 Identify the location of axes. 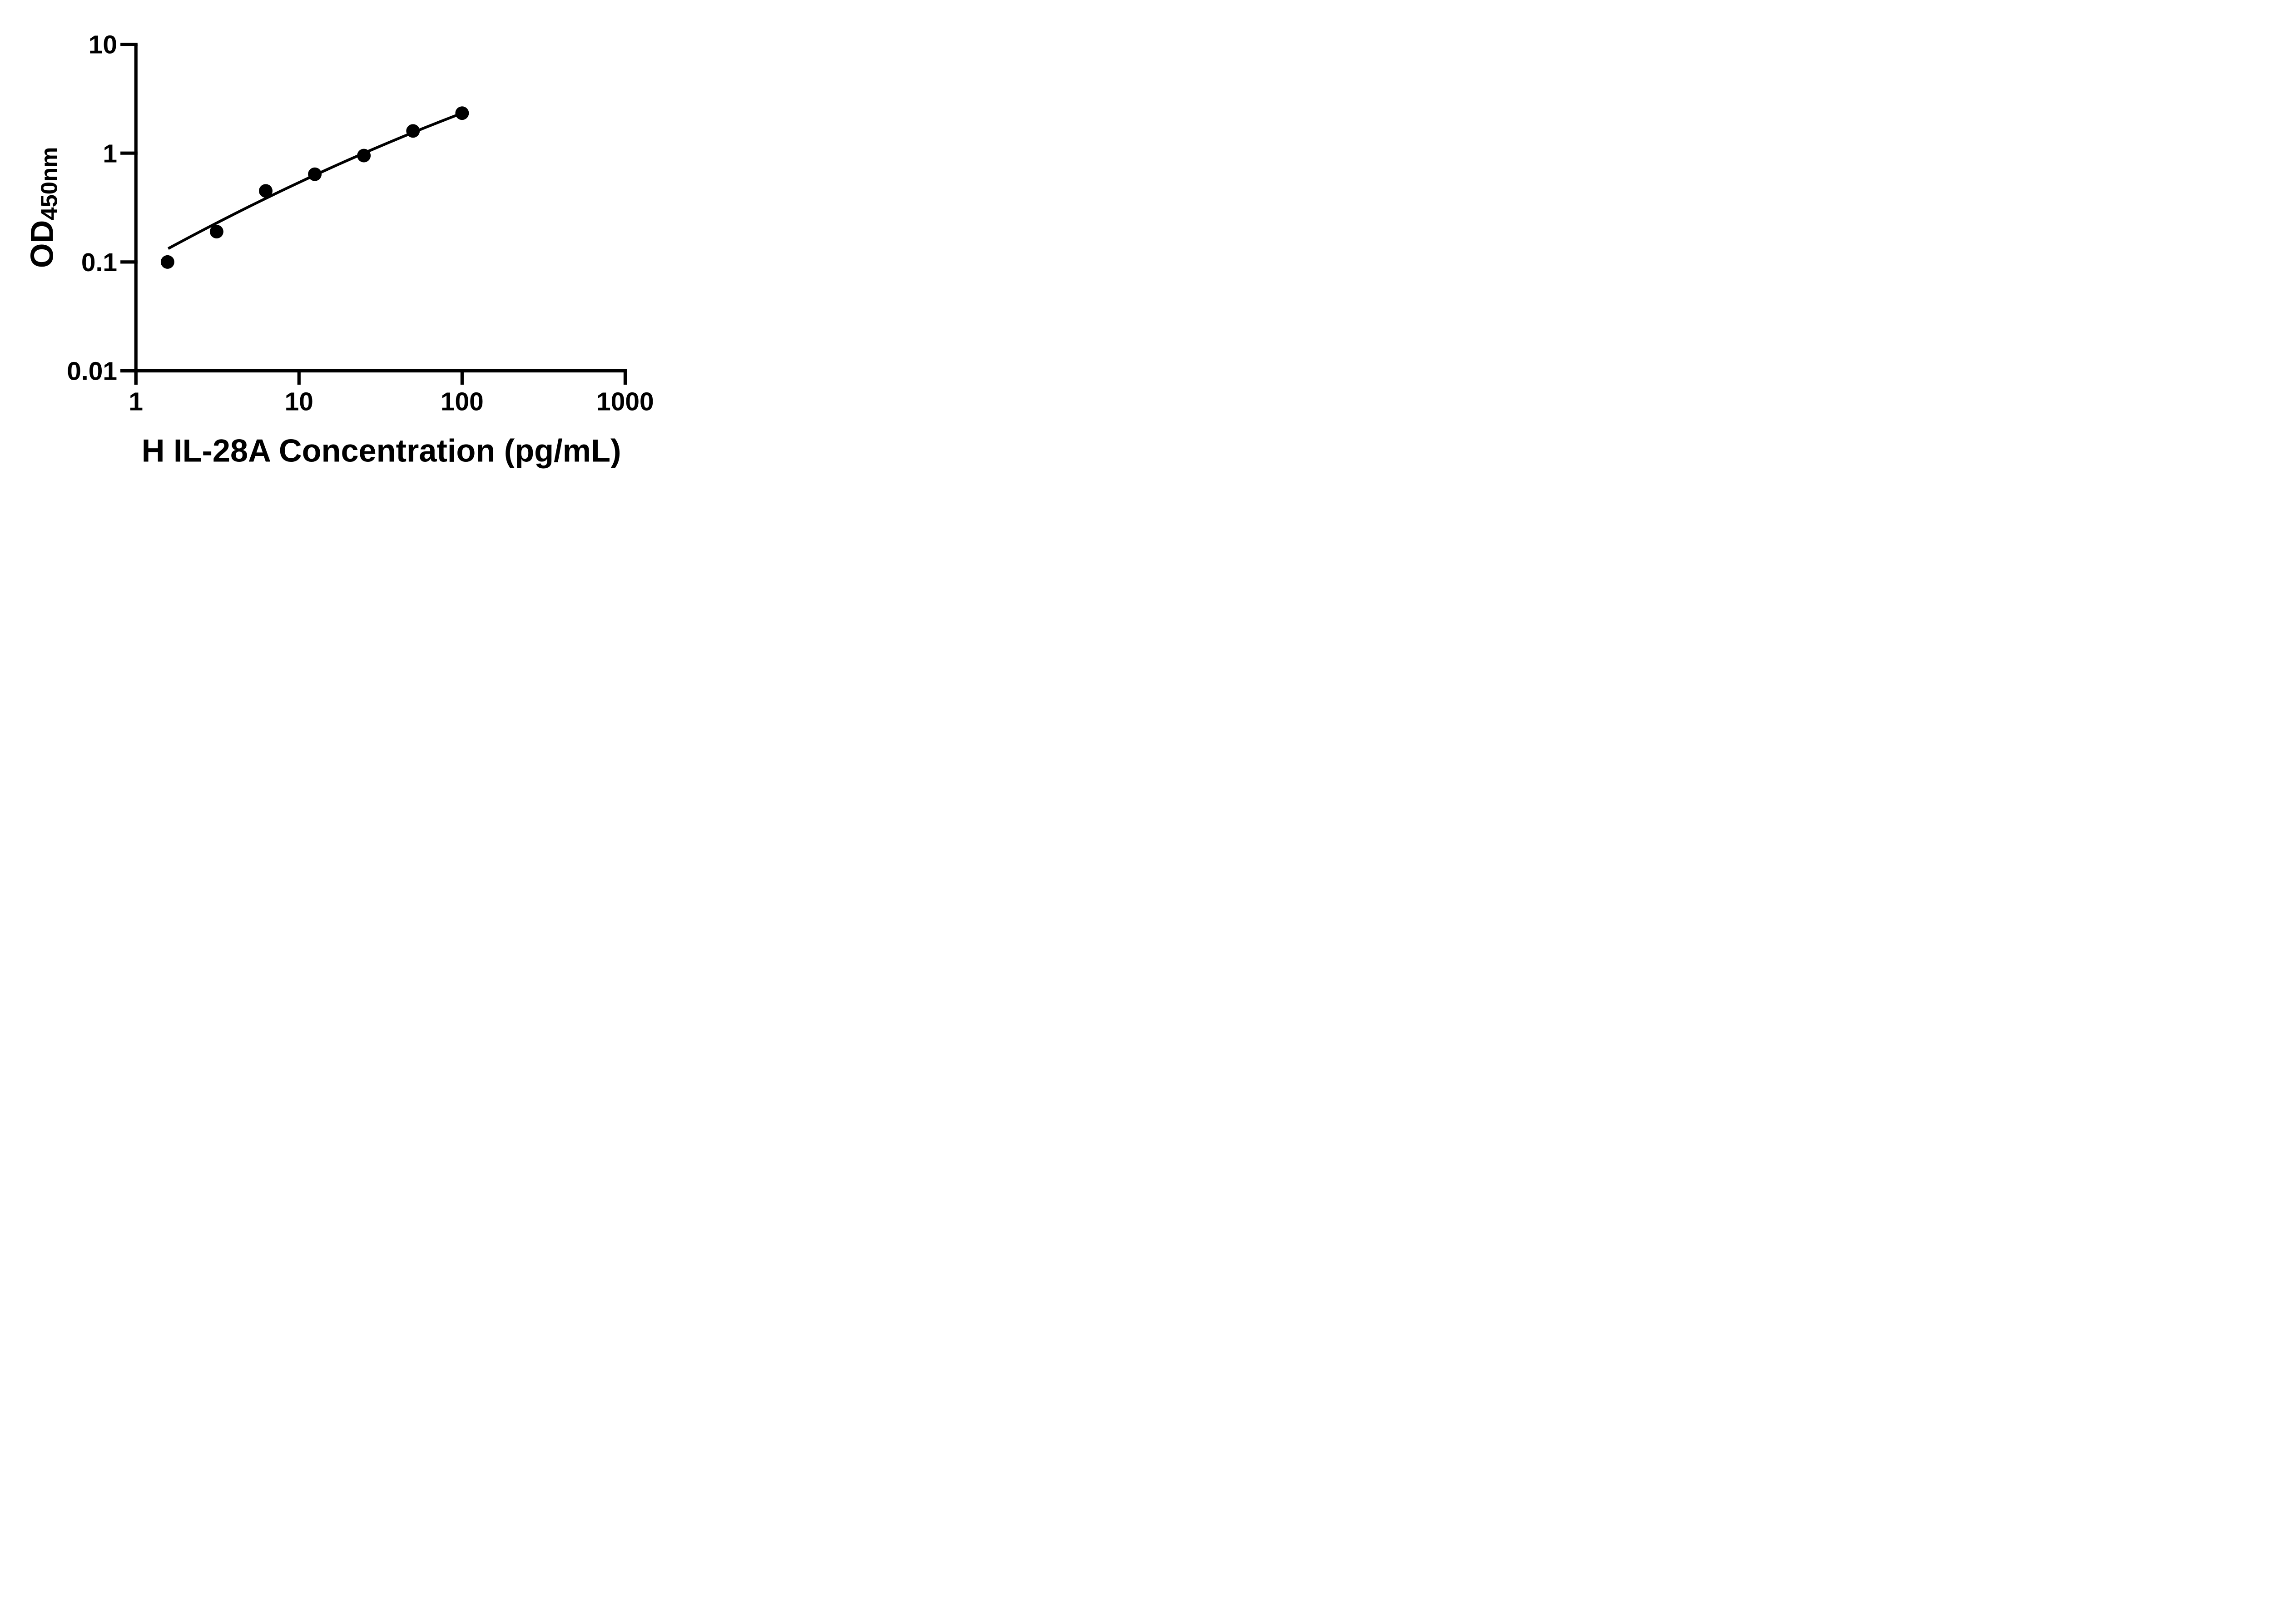
(373, 213).